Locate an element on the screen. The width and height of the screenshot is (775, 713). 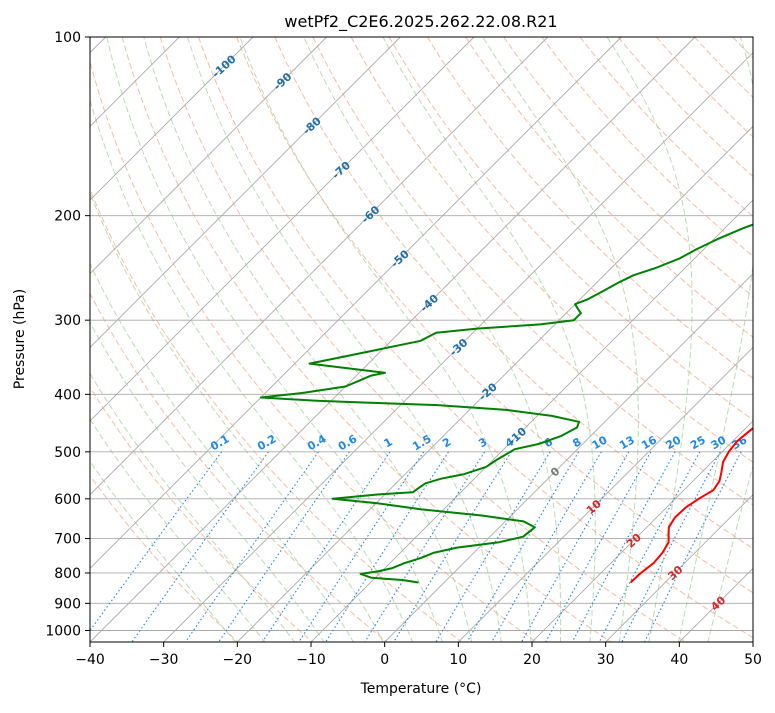
y-tick-label: 700 is located at coordinates (67, 540).